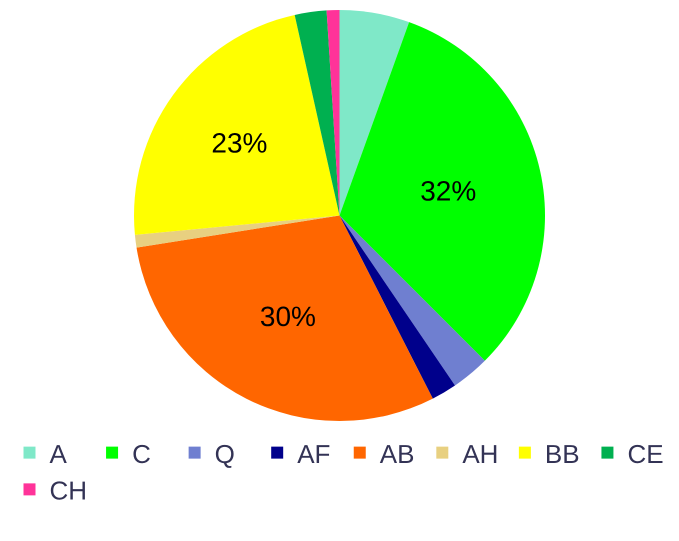 The height and width of the screenshot is (541, 679). What do you see at coordinates (562, 453) in the screenshot?
I see `legend-label: BB` at bounding box center [562, 453].